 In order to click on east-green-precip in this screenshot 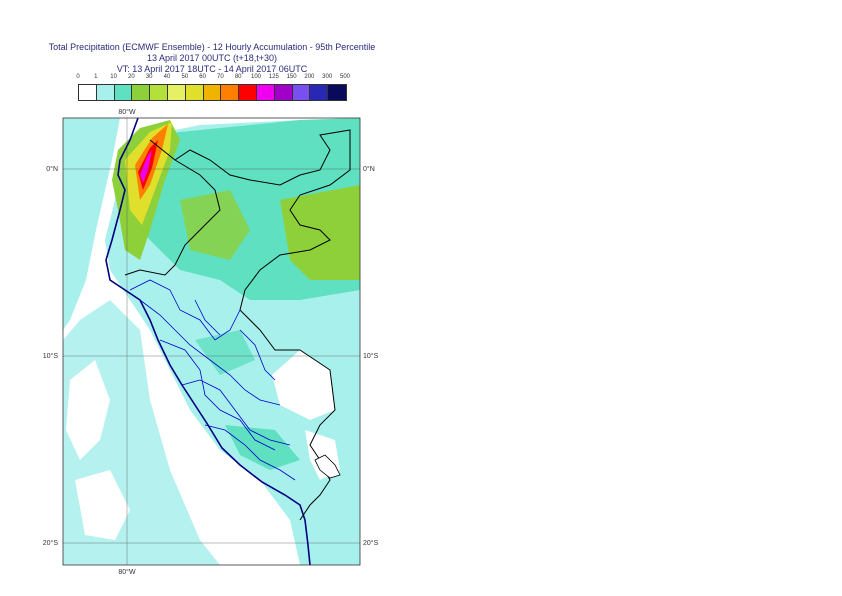, I will do `click(320, 232)`.